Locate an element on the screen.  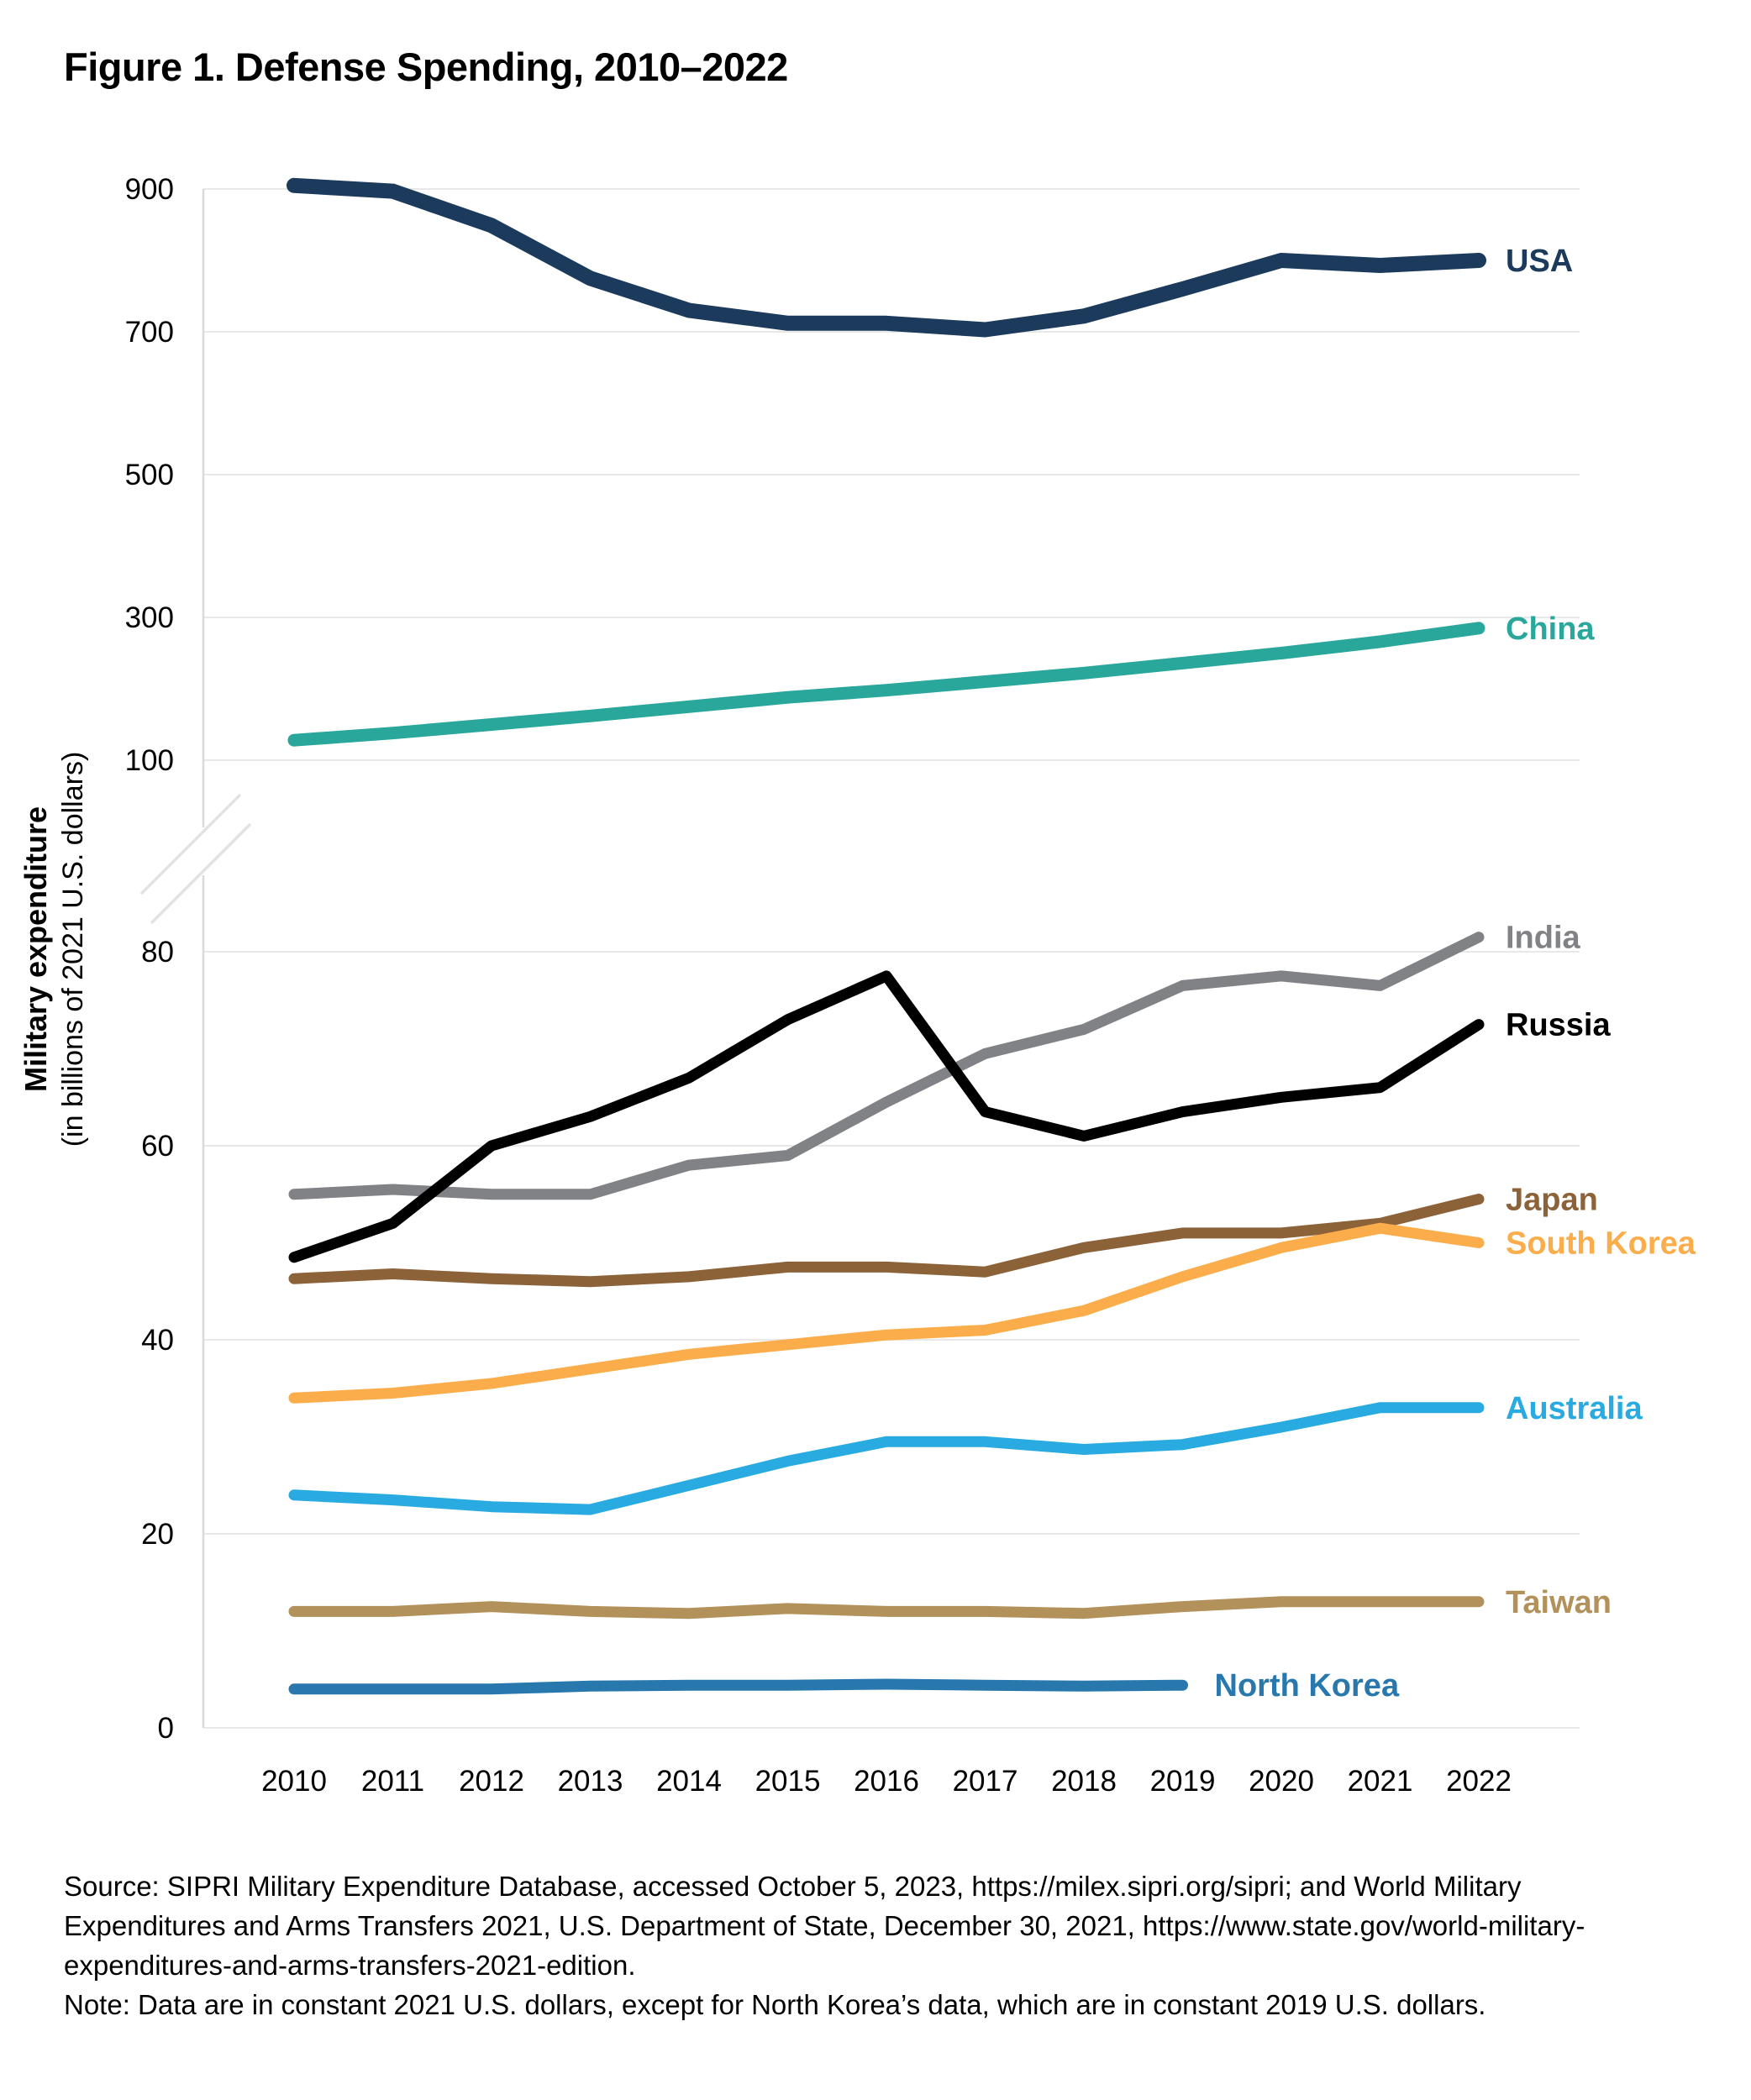
series-label-taiwan: Taiwan is located at coordinates (1559, 1602).